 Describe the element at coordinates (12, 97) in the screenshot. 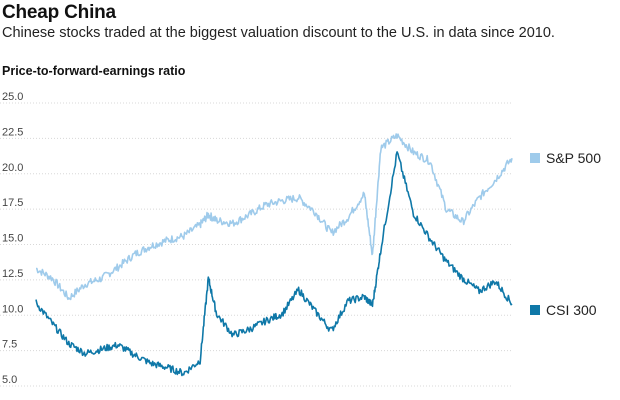

I see `y-tick-label: 25.0` at that location.